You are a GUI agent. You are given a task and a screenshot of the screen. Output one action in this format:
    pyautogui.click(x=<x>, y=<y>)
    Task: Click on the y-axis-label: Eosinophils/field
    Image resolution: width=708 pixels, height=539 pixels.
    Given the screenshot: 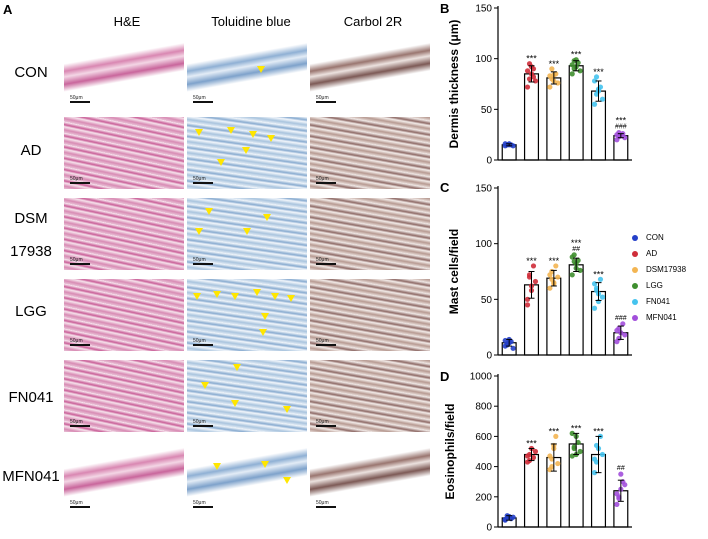 What is the action you would take?
    pyautogui.click(x=450, y=451)
    